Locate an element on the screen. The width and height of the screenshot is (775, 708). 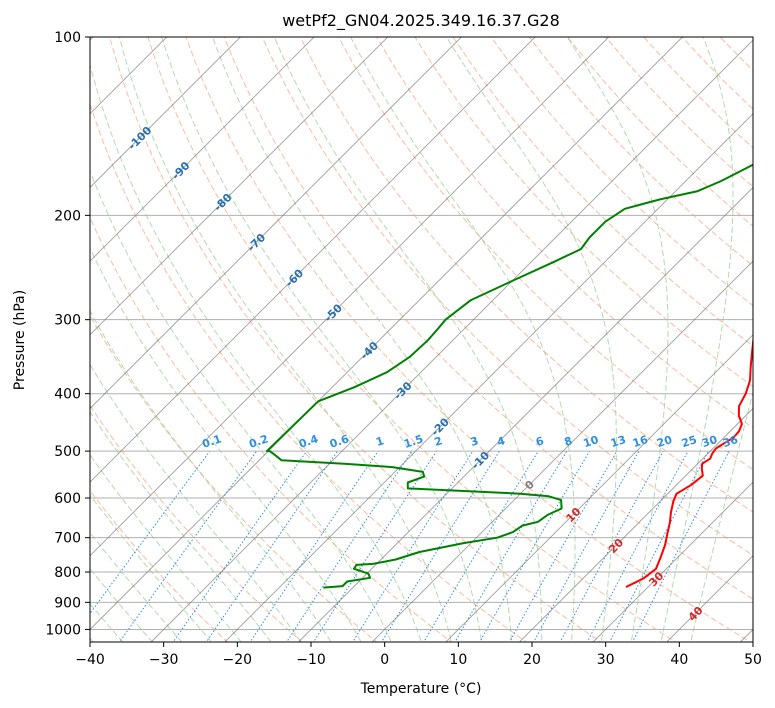
y-tick-label: 900 is located at coordinates (67, 603).